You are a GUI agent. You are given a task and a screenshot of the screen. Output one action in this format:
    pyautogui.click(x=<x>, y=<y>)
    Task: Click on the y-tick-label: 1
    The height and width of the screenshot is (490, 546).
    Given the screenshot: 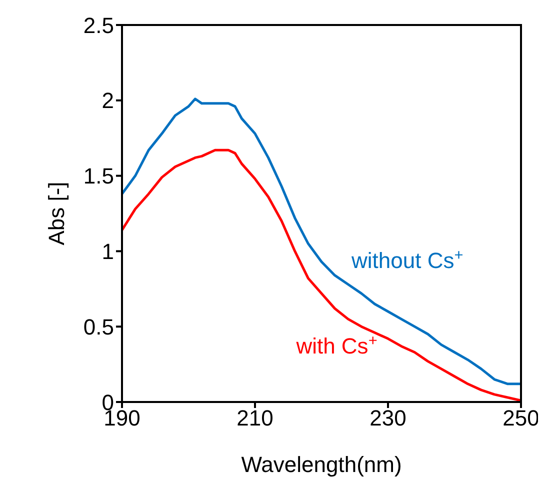 What is the action you would take?
    pyautogui.click(x=108, y=251)
    